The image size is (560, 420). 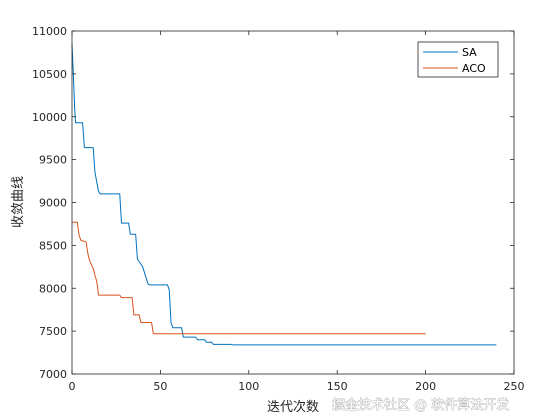 I want to click on legend-label-aco: ACO, so click(x=474, y=68).